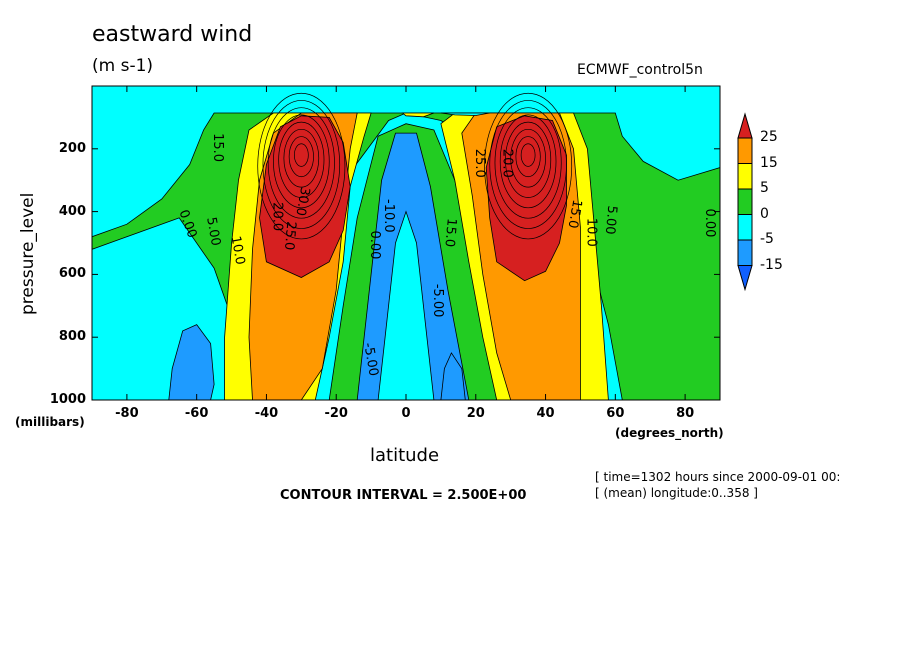 This screenshot has width=904, height=654. Describe the element at coordinates (745, 125) in the screenshot. I see `colorbar-top-arrow` at that location.